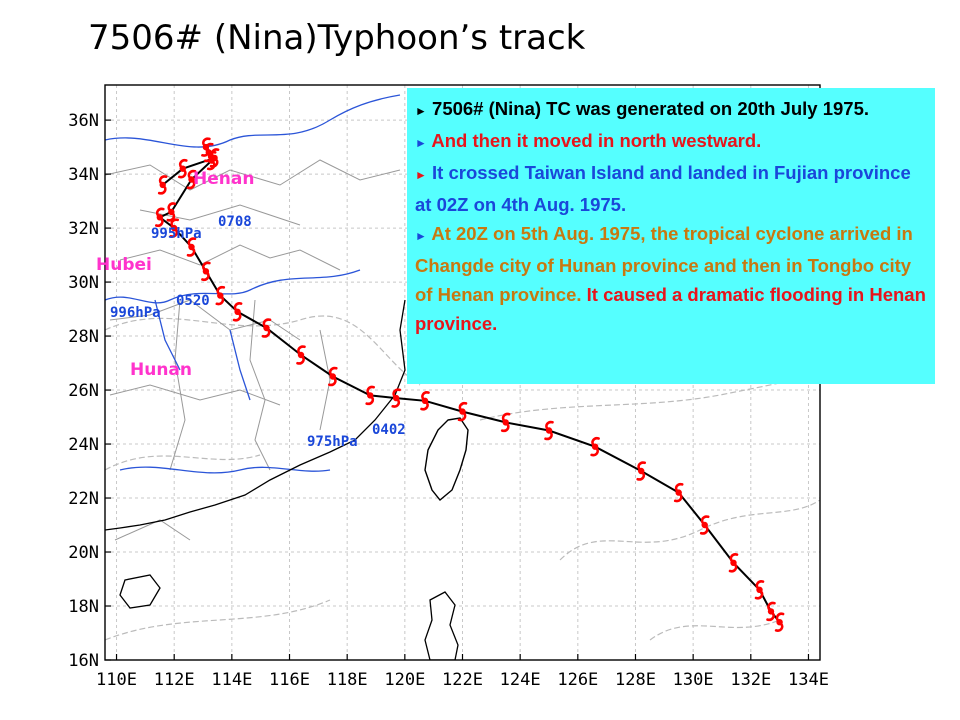 The height and width of the screenshot is (720, 960). I want to click on lon-tick-label: 110E, so click(116, 680).